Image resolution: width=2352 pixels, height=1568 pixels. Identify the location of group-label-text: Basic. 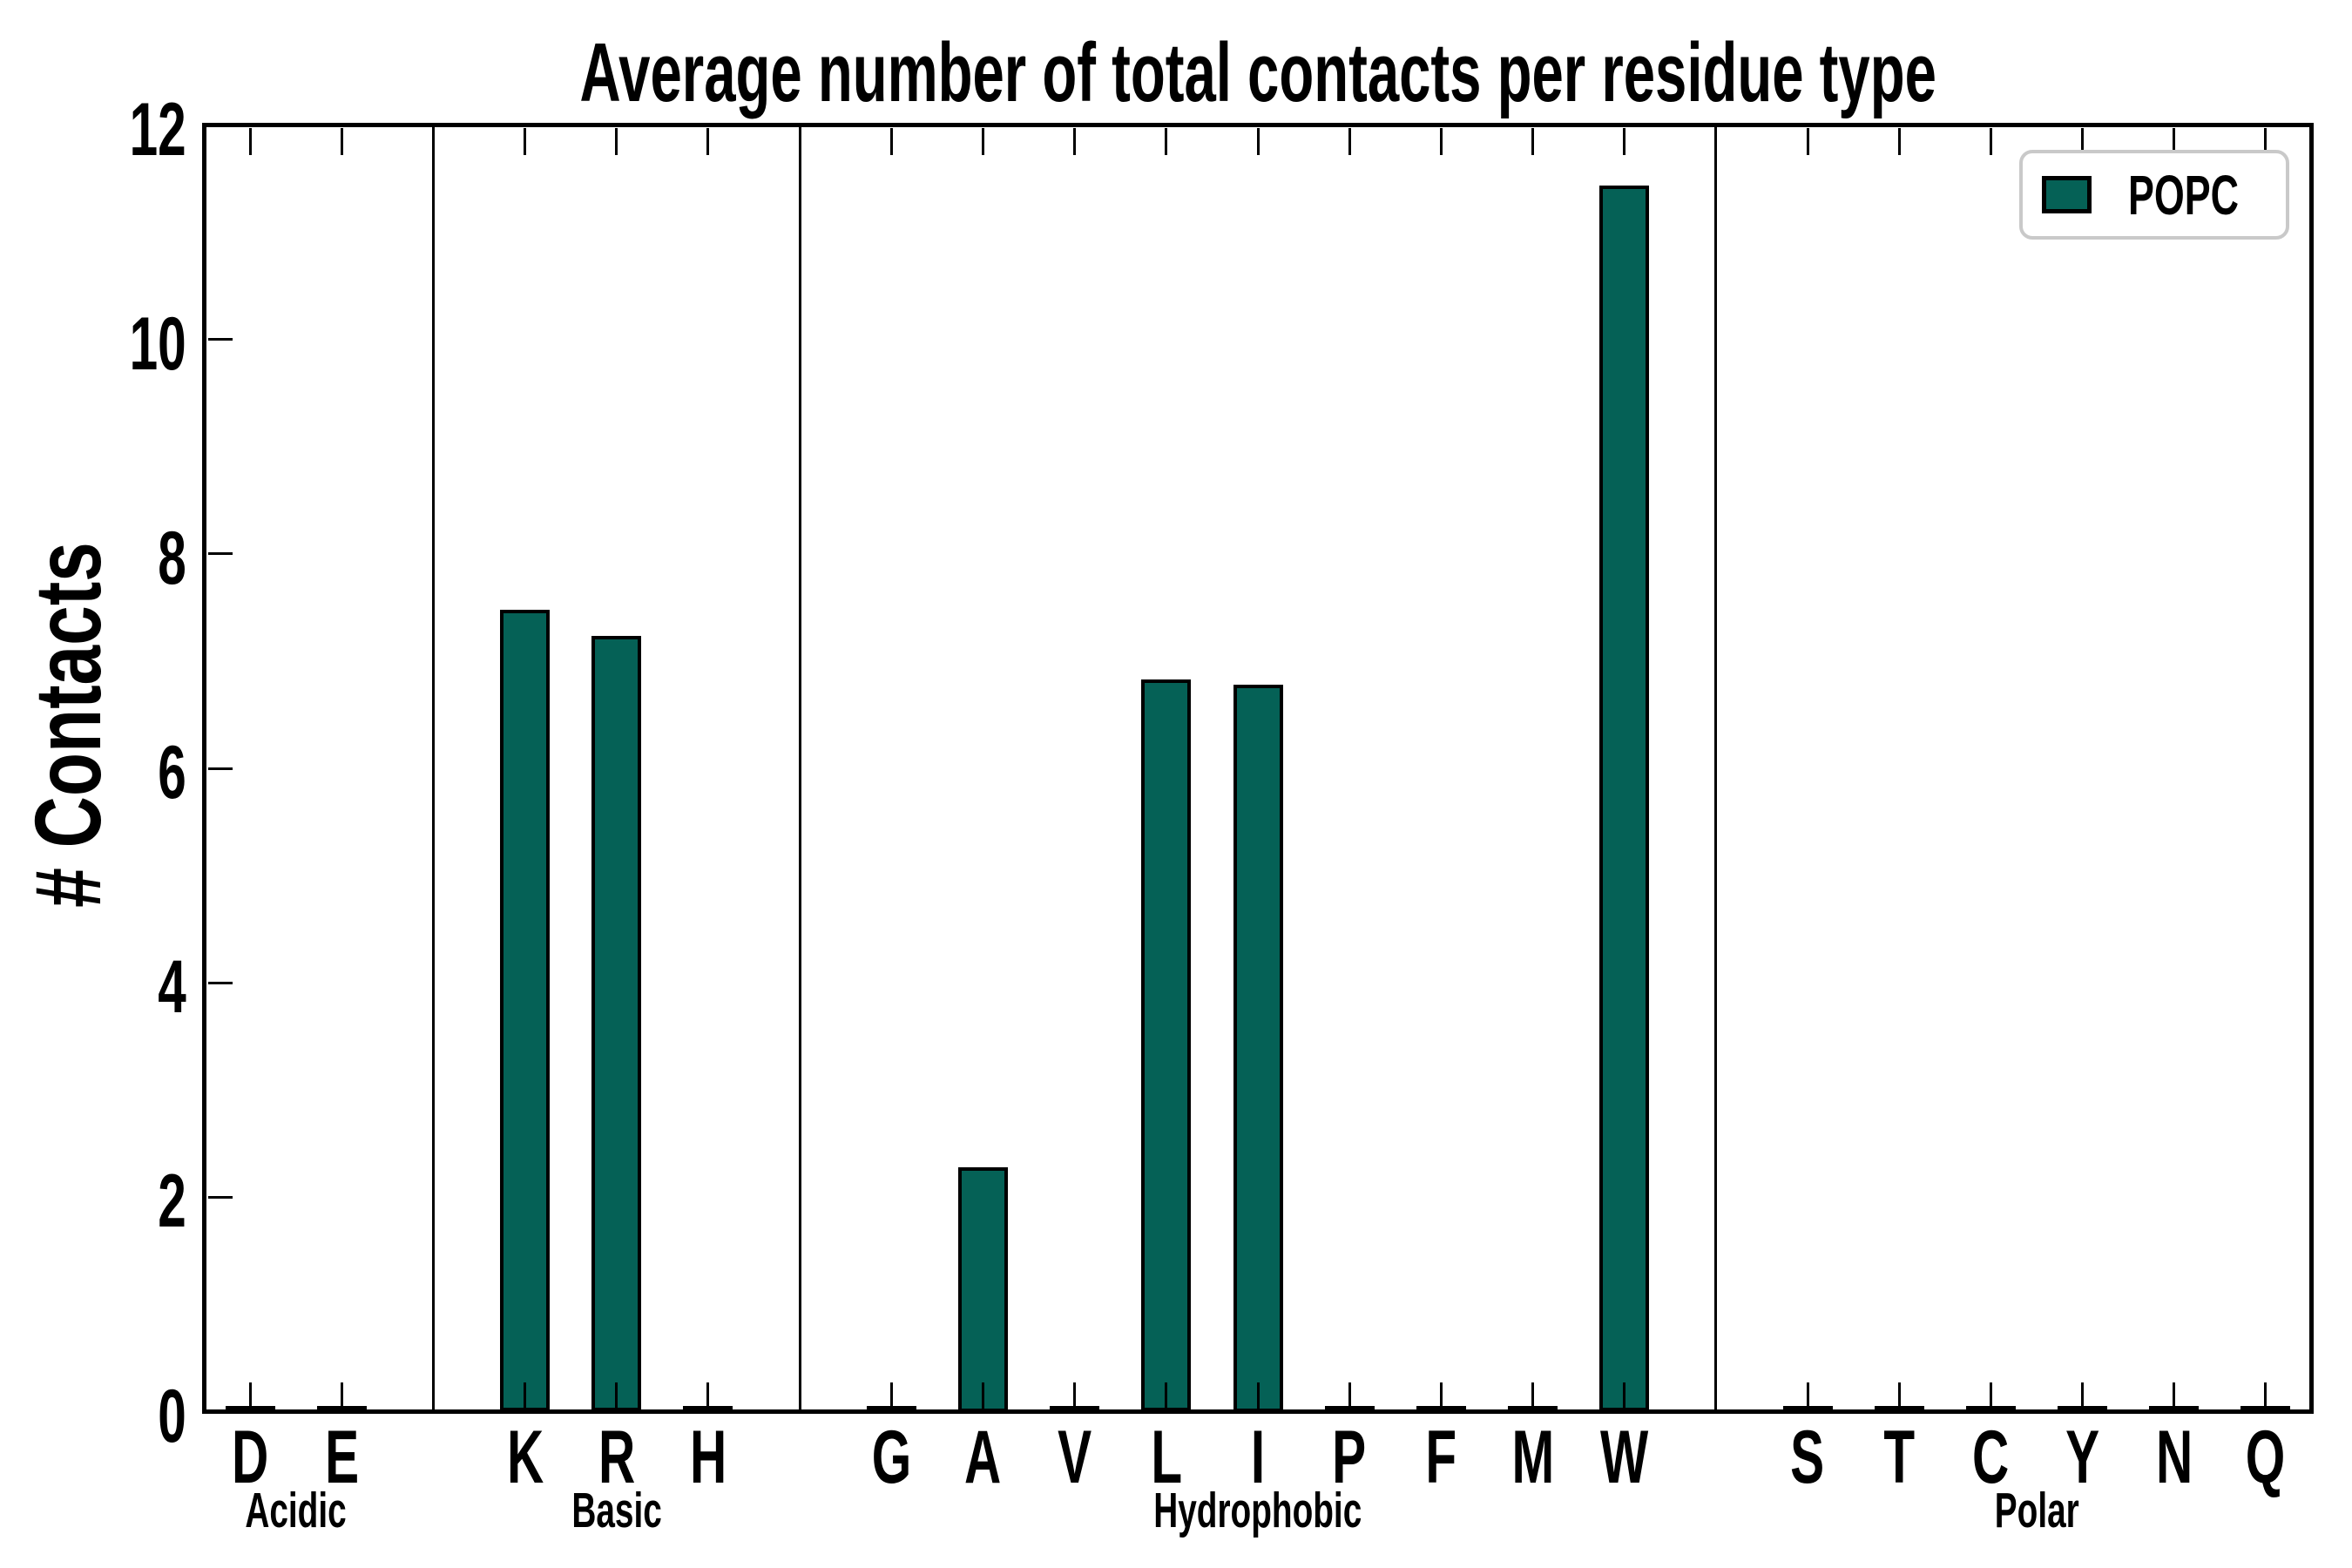
(616, 1510).